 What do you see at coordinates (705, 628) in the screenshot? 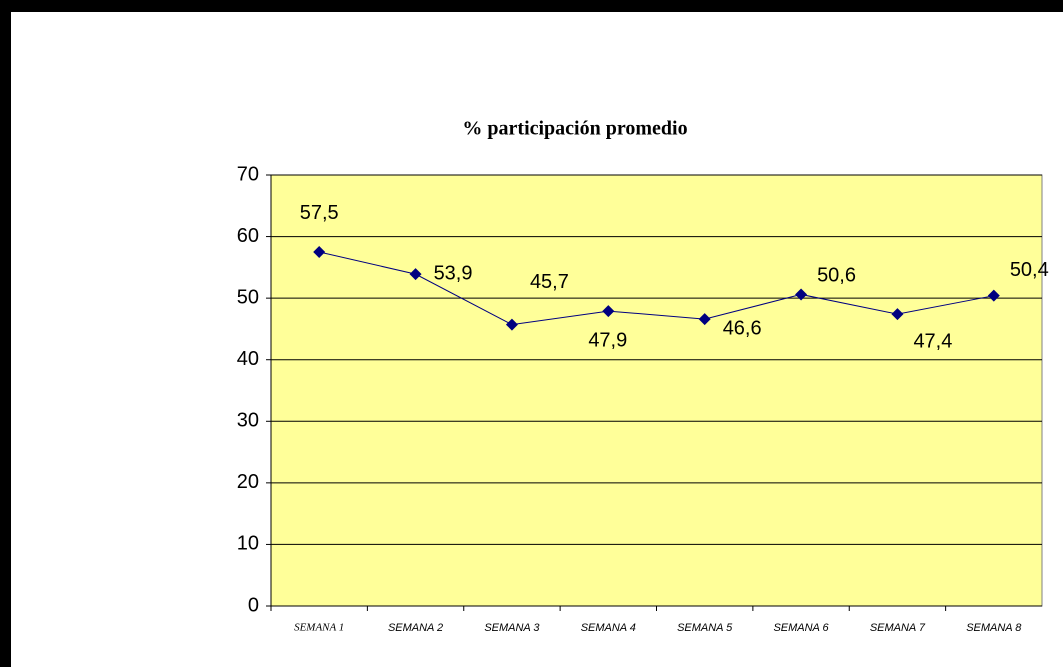
I see `x-tick-label: SEMANA 5` at bounding box center [705, 628].